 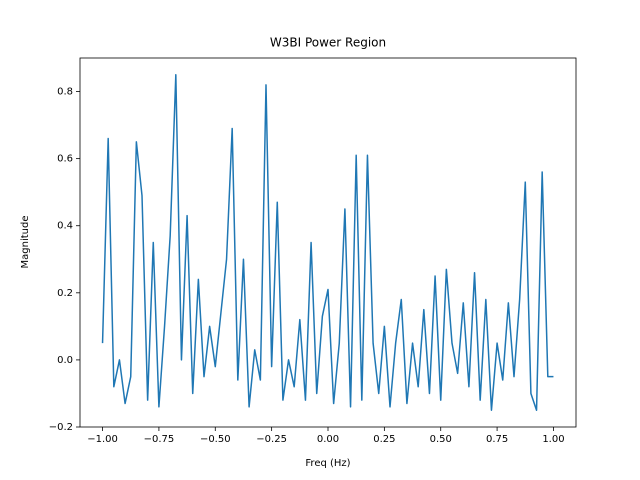 I want to click on y-tick-label: 0.4, so click(x=65, y=226).